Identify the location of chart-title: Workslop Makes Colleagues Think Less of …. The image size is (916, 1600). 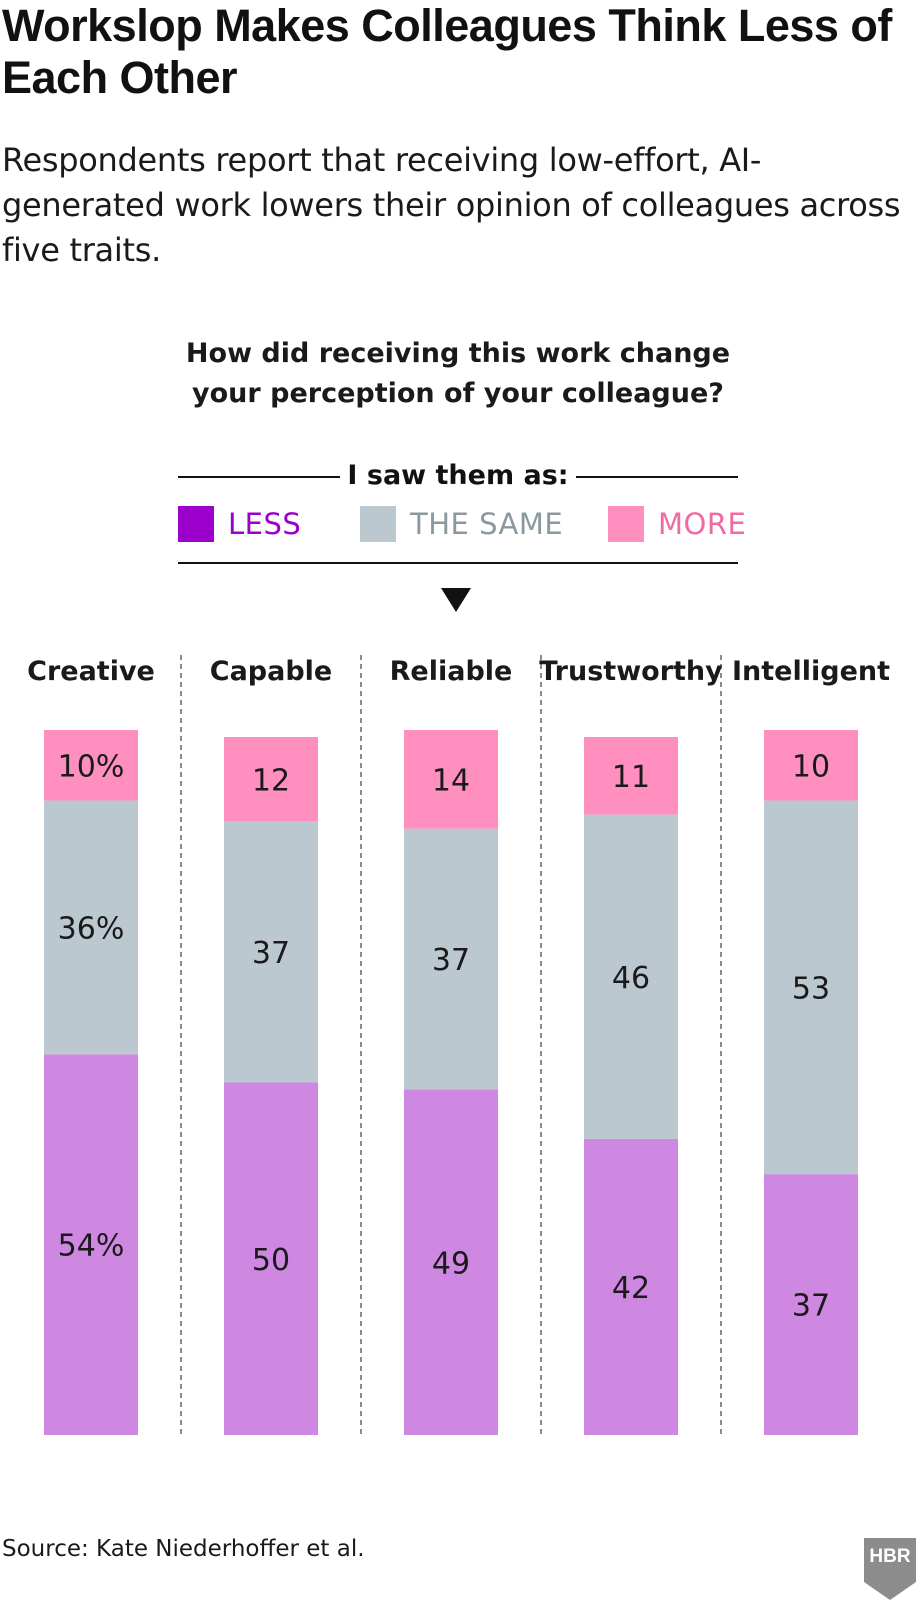
(447, 51).